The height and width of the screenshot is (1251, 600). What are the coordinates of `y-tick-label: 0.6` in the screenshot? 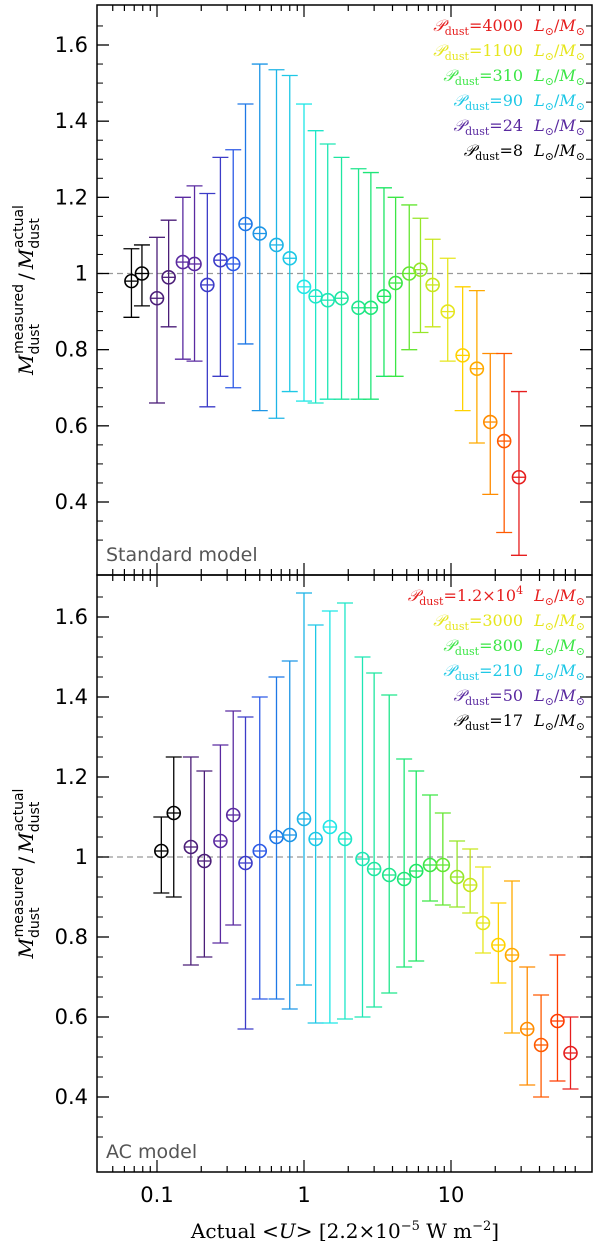 It's located at (71, 1017).